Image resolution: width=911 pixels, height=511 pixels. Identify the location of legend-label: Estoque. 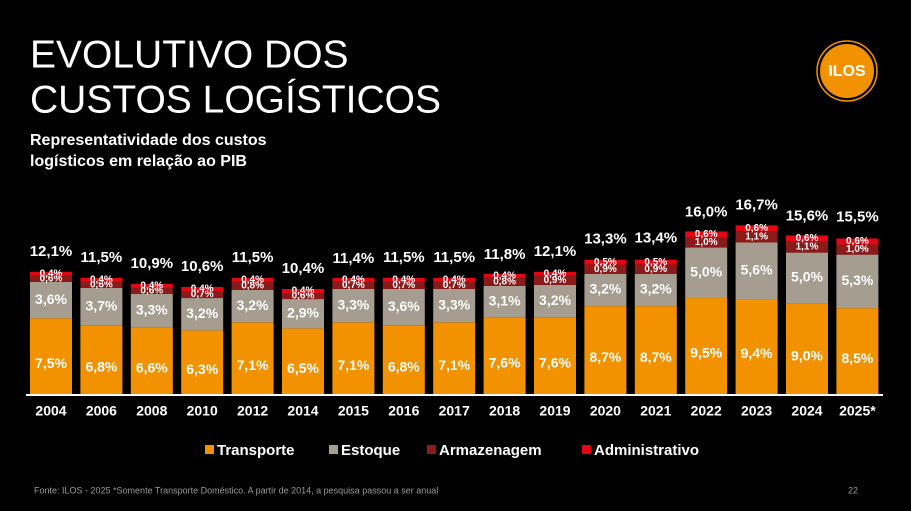
(370, 450).